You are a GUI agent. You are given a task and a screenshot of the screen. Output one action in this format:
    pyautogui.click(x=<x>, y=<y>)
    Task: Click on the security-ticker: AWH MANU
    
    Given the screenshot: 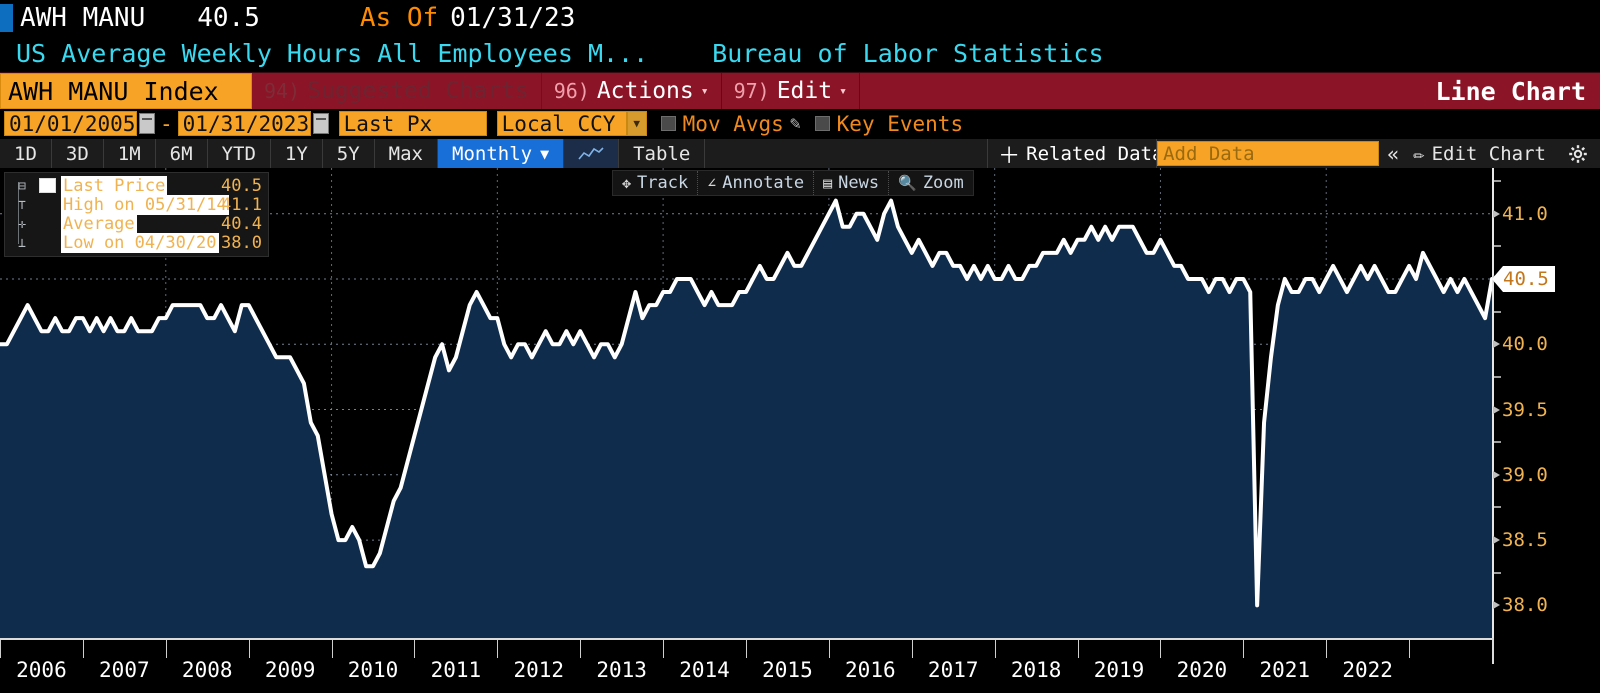 What is the action you would take?
    pyautogui.click(x=83, y=18)
    